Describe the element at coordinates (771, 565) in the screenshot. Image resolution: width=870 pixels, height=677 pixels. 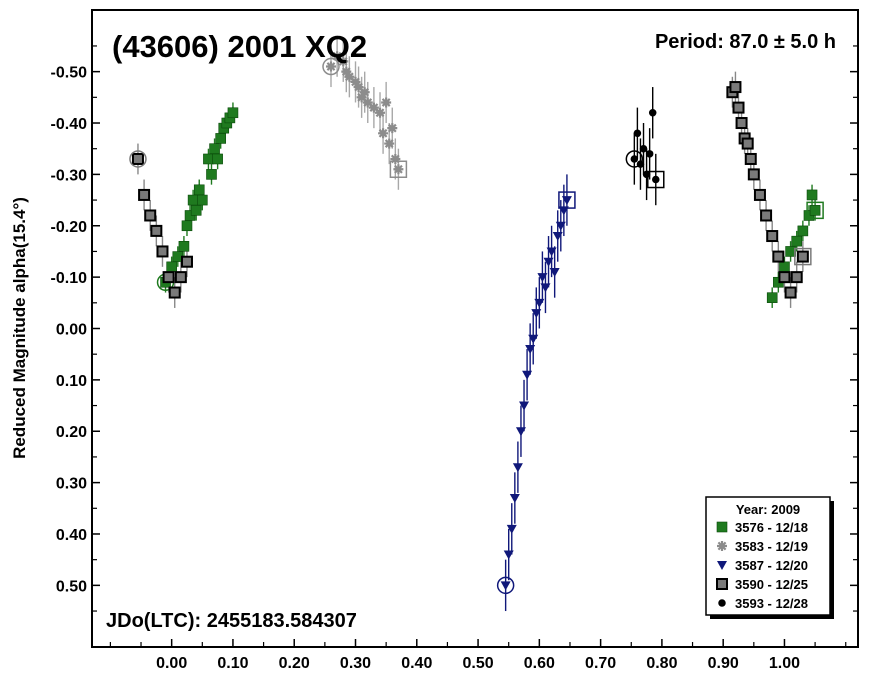
I see `legend-label: 3587 - 12/20` at that location.